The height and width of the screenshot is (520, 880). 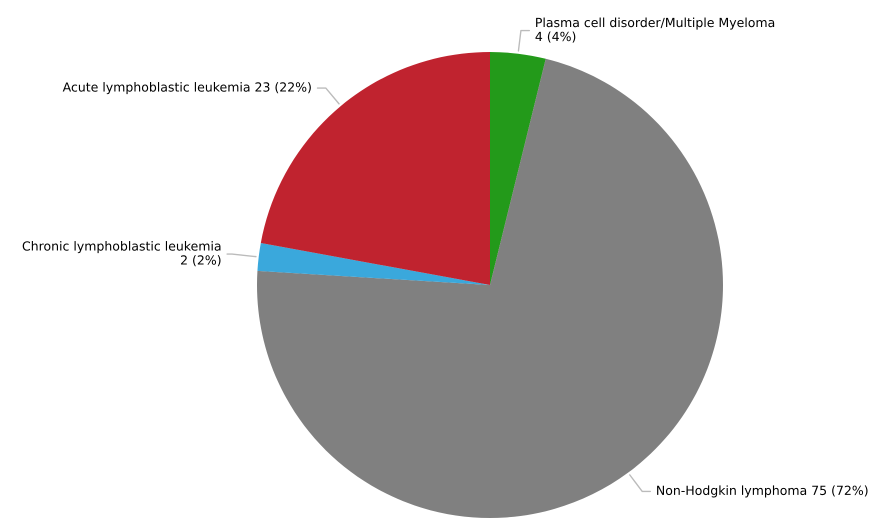 What do you see at coordinates (762, 491) in the screenshot?
I see `slice-label: Non-Hodgkin lymphoma 75 (72%)` at bounding box center [762, 491].